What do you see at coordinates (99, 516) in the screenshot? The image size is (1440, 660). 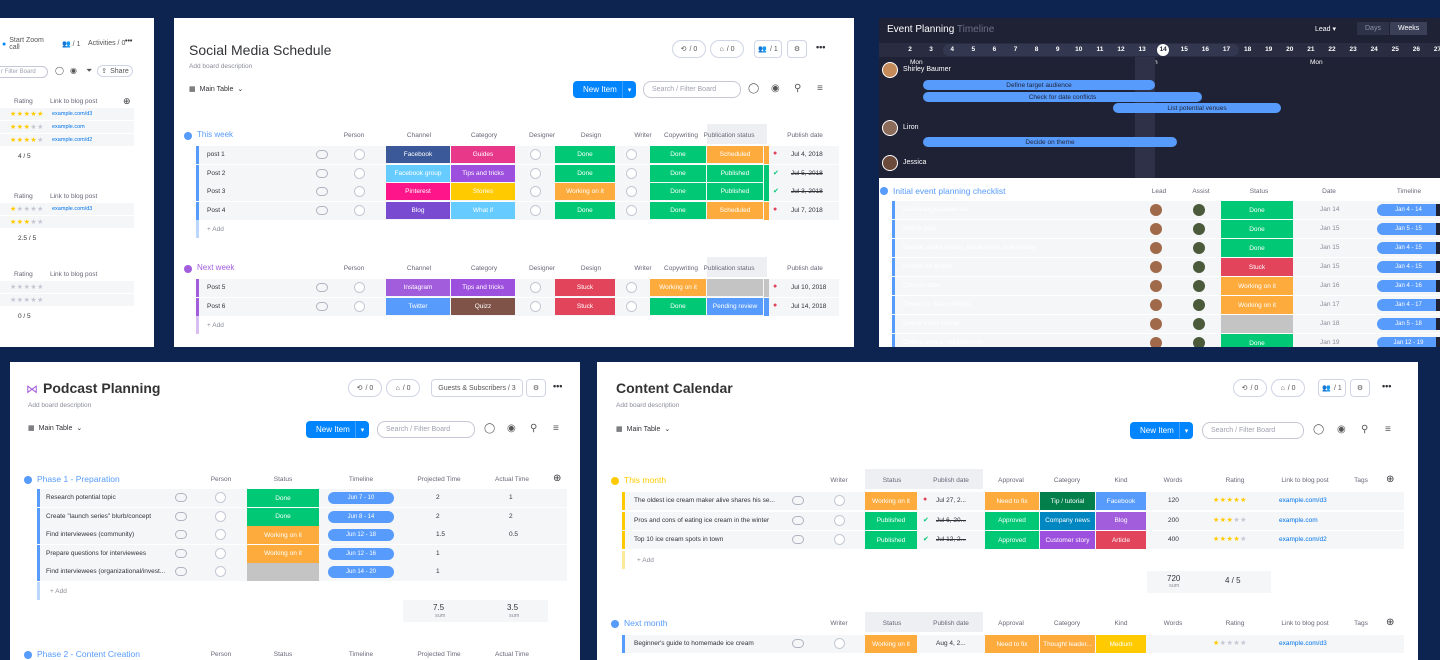 I see `item-name: Create "launch series" blurb/concept` at bounding box center [99, 516].